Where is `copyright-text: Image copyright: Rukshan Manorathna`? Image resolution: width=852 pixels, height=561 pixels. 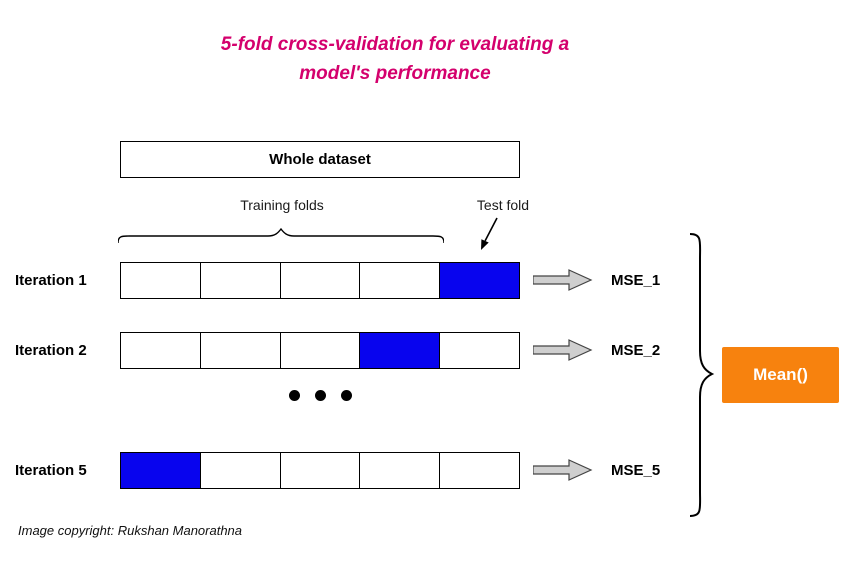 copyright-text: Image copyright: Rukshan Manorathna is located at coordinates (130, 530).